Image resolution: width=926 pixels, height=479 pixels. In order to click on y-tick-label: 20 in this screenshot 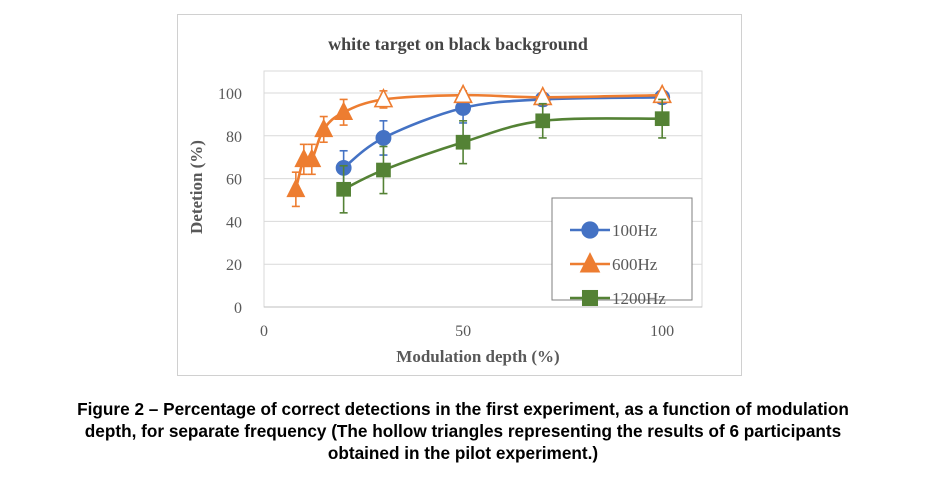, I will do `click(234, 265)`.